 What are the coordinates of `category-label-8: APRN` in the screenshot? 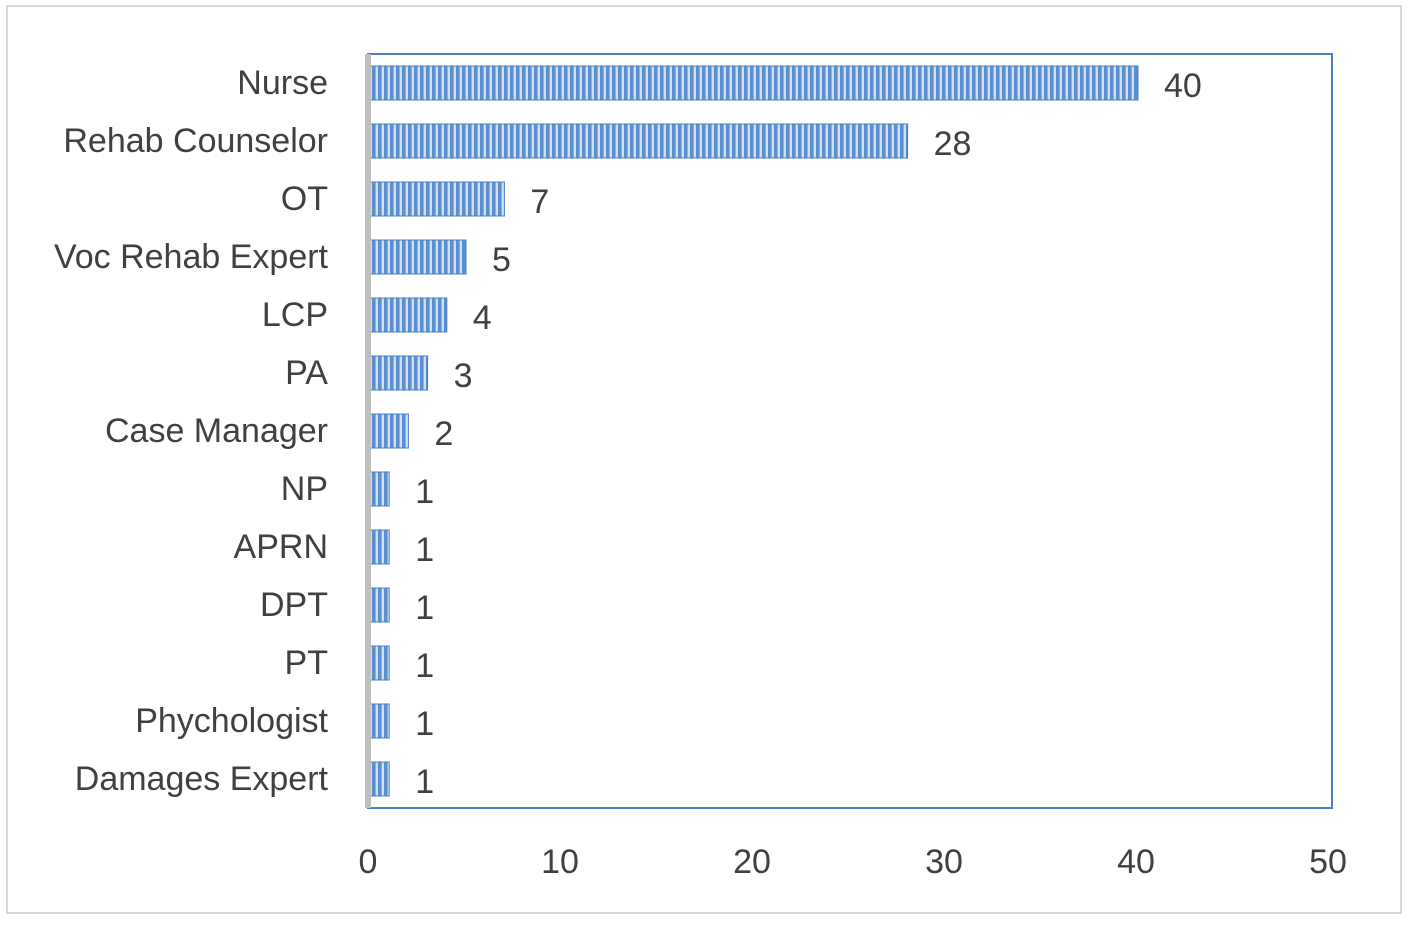 It's located at (281, 547).